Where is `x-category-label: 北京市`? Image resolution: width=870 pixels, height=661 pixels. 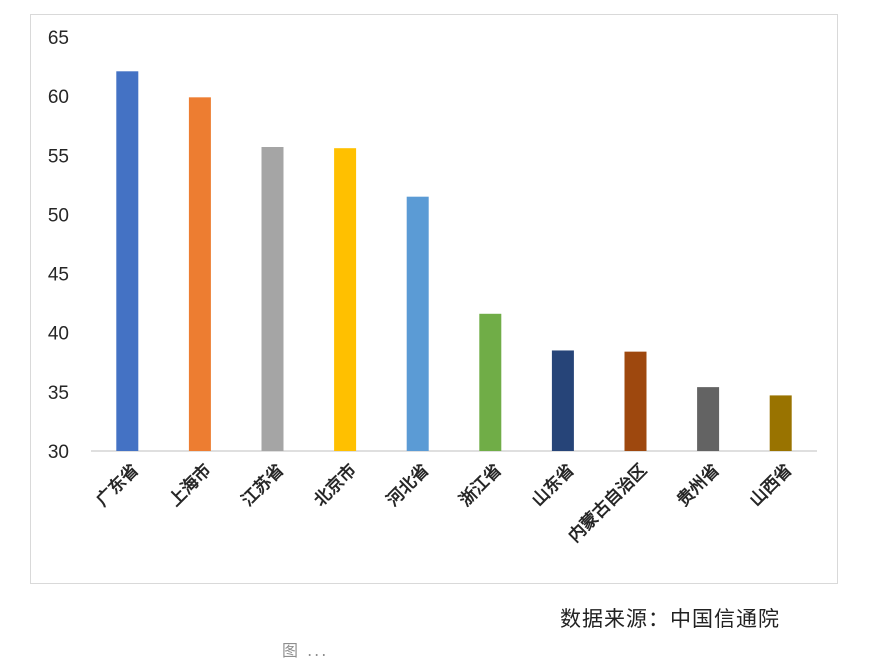 x-category-label: 北京市 is located at coordinates (335, 485).